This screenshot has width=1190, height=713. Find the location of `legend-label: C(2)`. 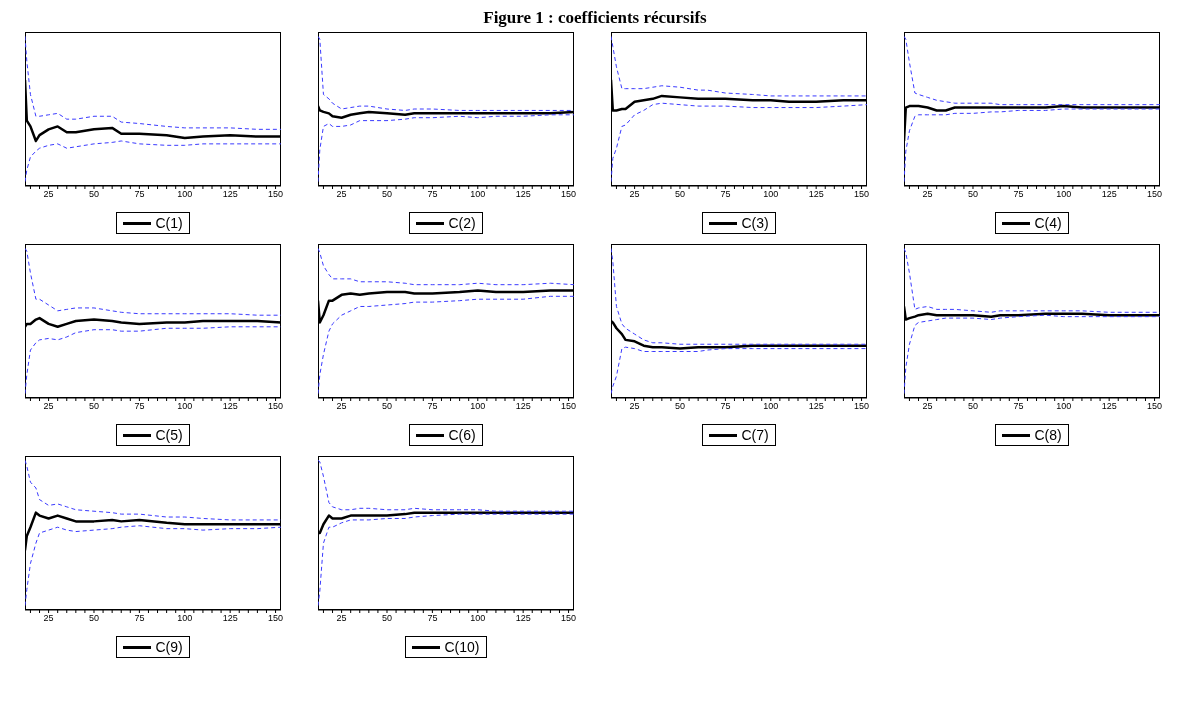

legend-label: C(2) is located at coordinates (462, 223).